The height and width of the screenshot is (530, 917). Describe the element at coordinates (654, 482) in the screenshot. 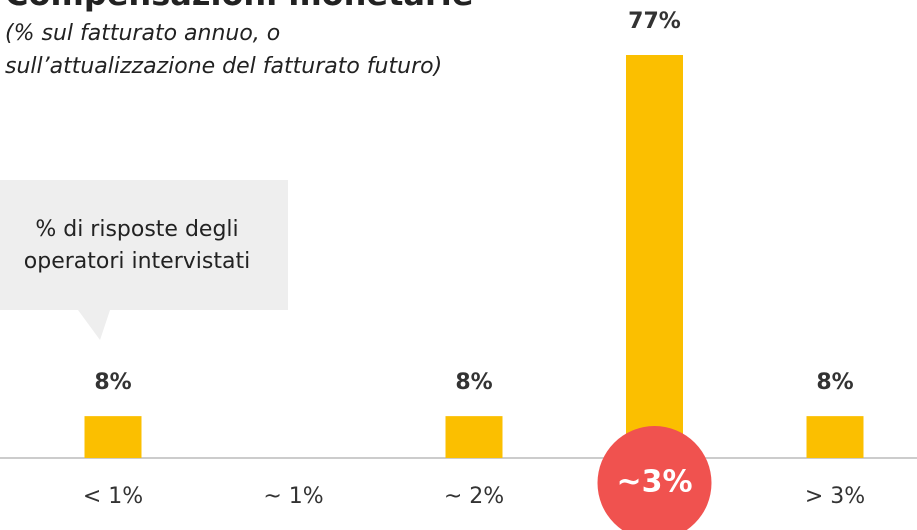

I see `x-tick-label: ~3%` at that location.